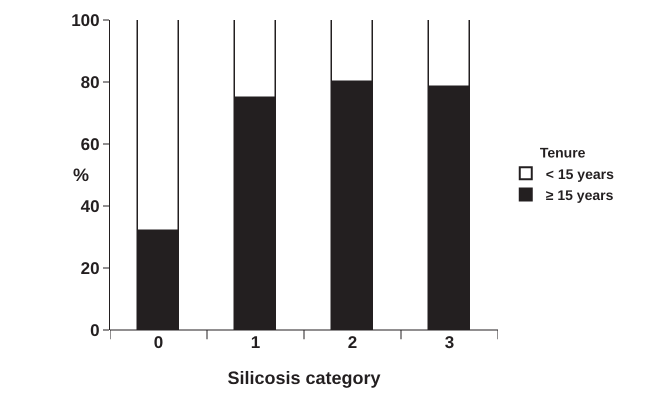 The image size is (668, 405). Describe the element at coordinates (304, 378) in the screenshot. I see `x-axis-title: Silicosis category` at that location.